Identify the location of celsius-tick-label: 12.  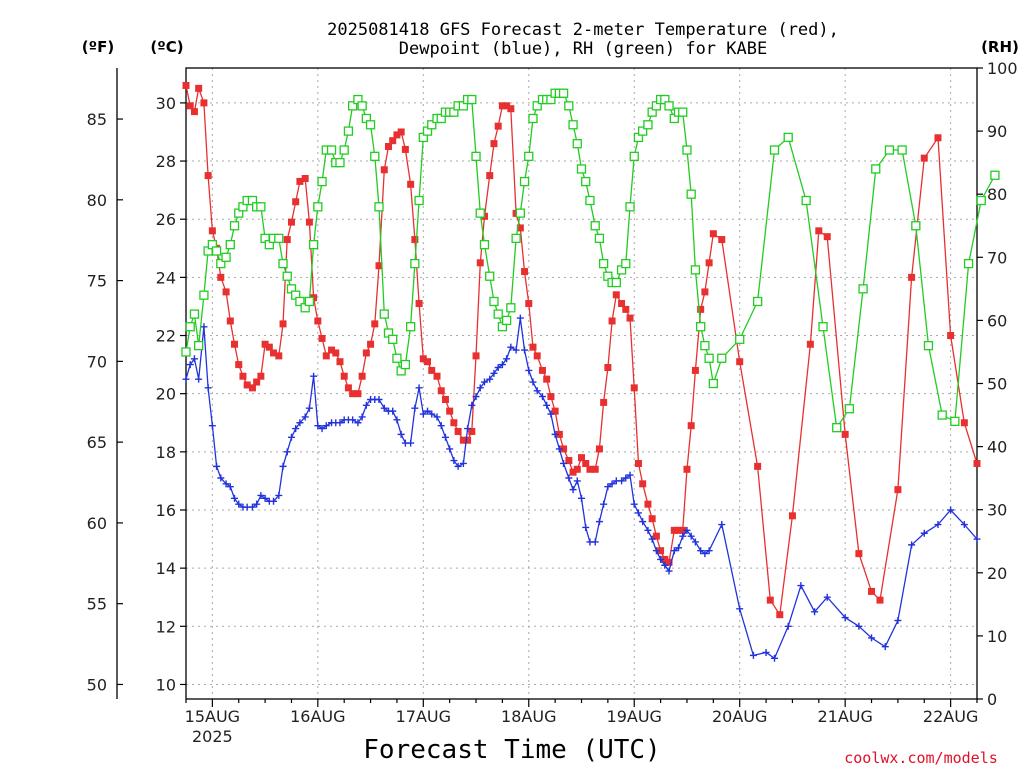
(166, 626).